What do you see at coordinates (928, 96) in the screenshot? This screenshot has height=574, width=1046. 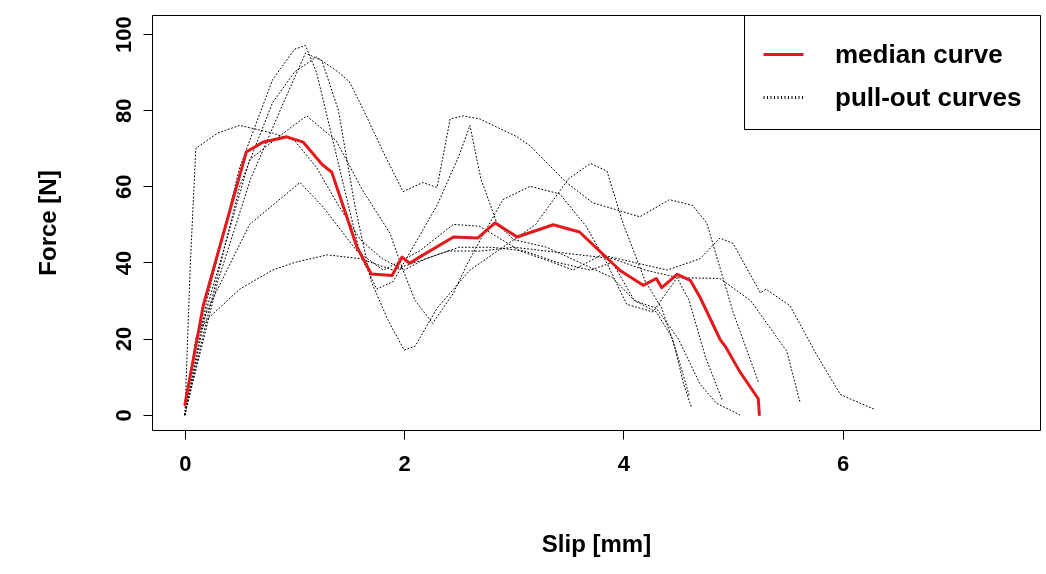 I see `legend-label: pull-out curves` at bounding box center [928, 96].